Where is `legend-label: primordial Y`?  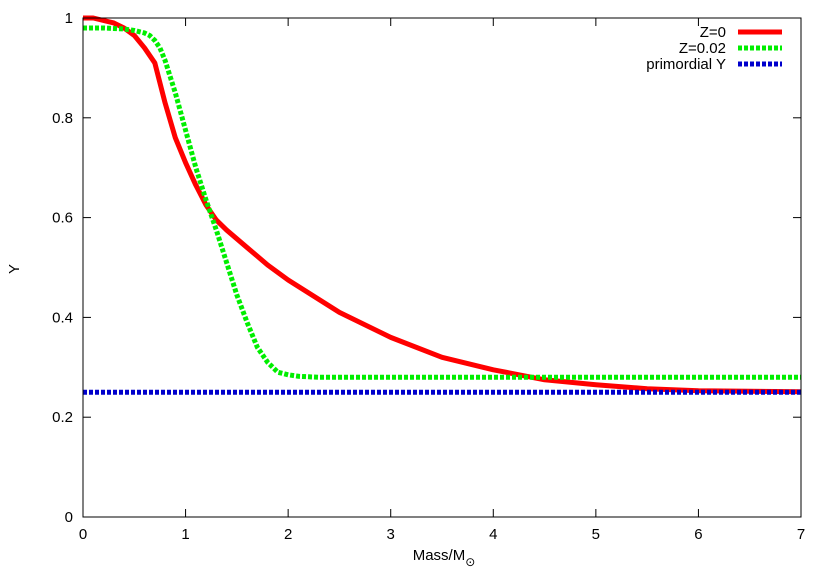
legend-label: primordial Y is located at coordinates (686, 64).